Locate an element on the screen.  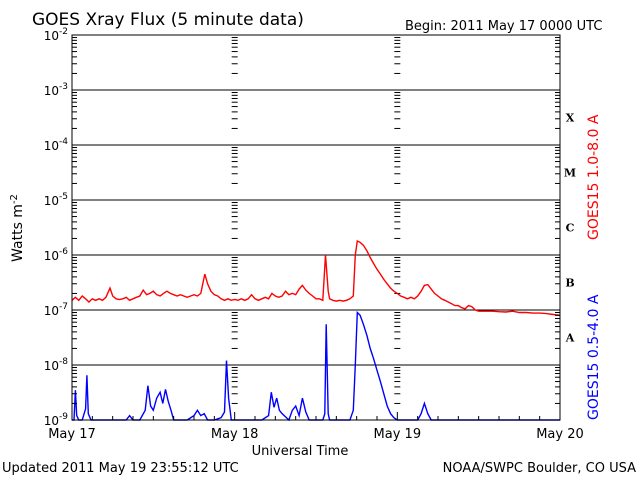
y-tick-label: 10⁻⁸ is located at coordinates (56, 365).